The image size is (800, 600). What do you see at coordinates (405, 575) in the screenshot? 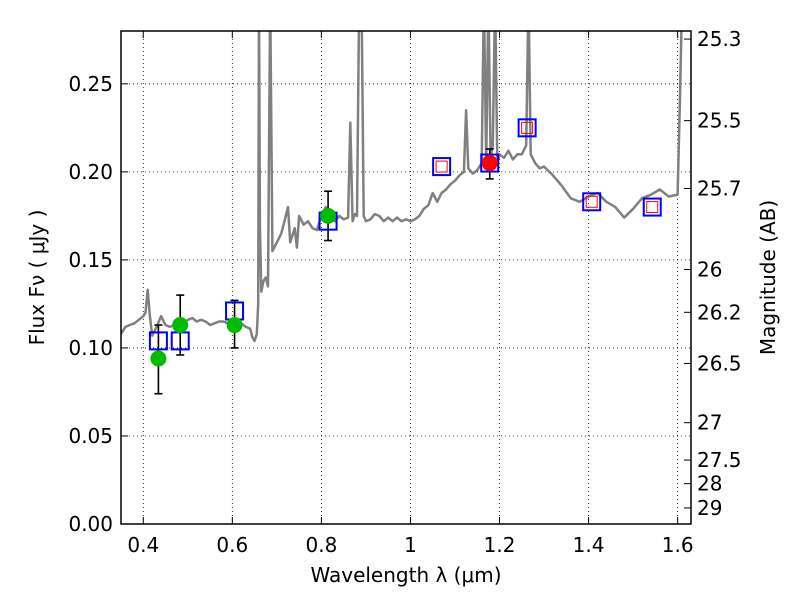
I see `x-axis-title: Wavelength λ (μm)` at bounding box center [405, 575].